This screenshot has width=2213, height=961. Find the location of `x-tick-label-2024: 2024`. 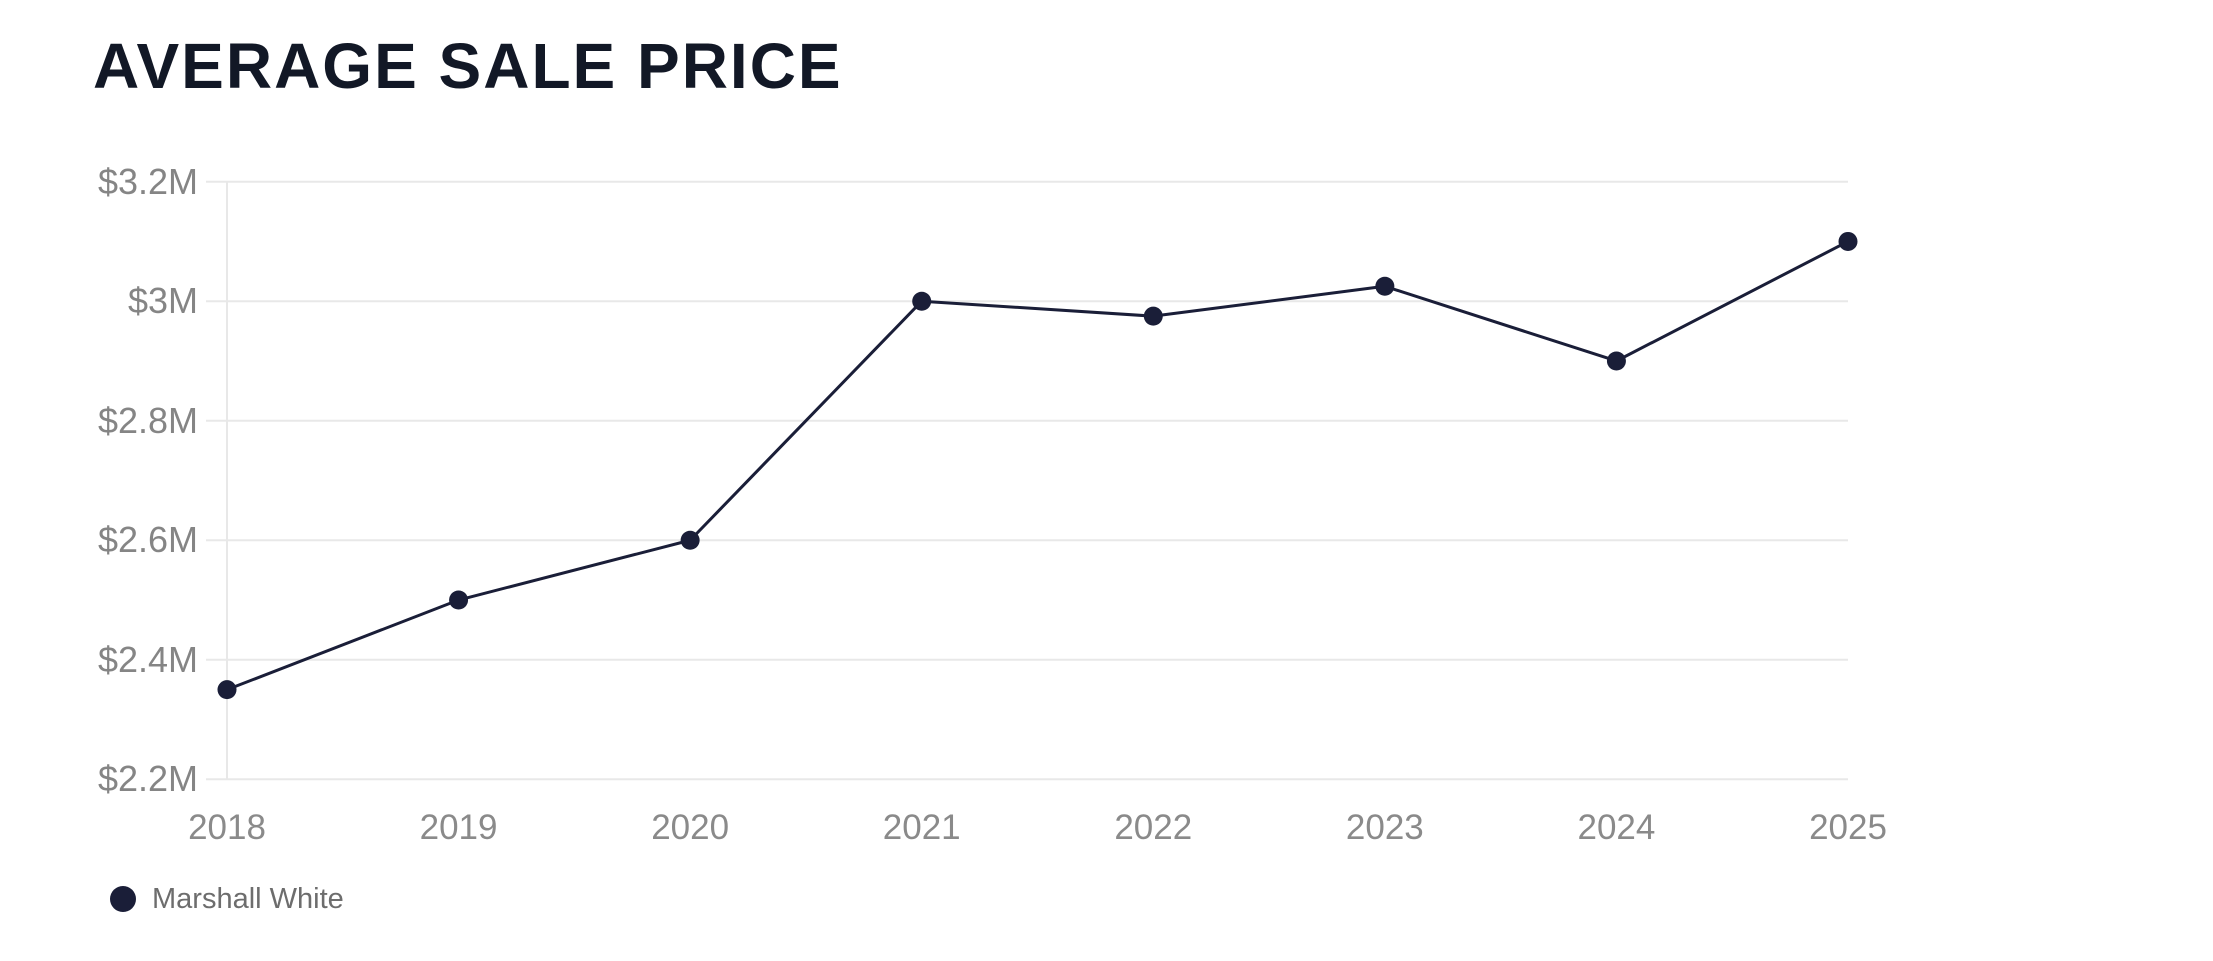

x-tick-label-2024: 2024 is located at coordinates (1616, 827).